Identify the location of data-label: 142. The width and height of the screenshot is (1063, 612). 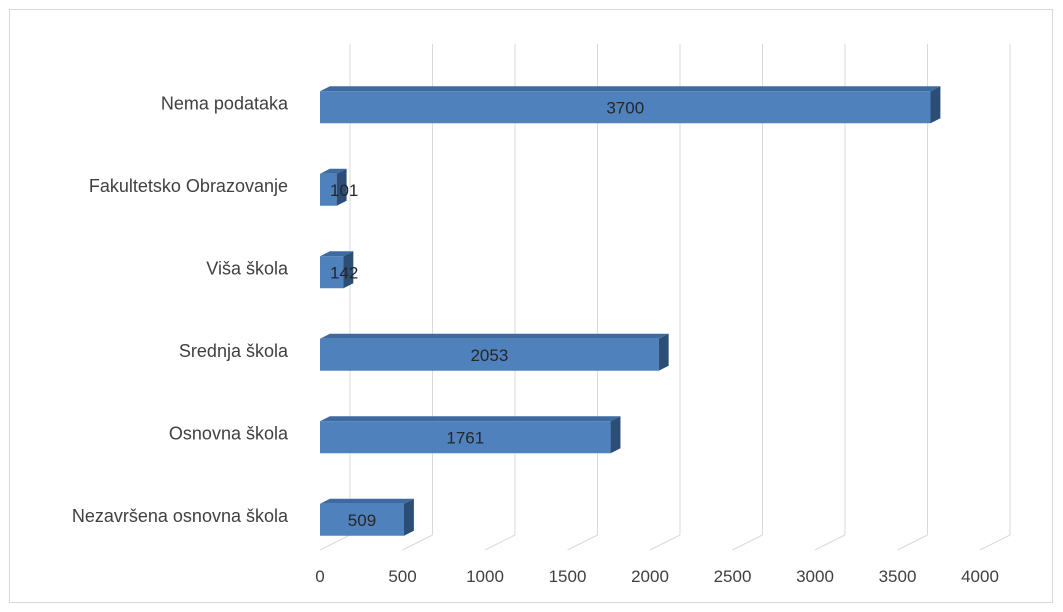
(344, 272).